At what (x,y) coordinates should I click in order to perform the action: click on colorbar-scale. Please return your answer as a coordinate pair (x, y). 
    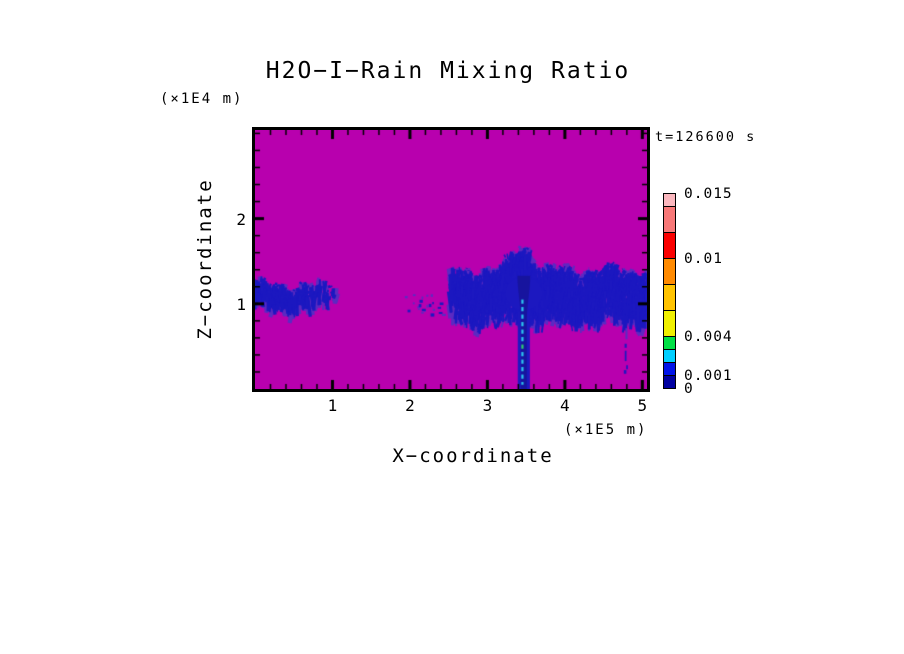
    Looking at the image, I should click on (669, 291).